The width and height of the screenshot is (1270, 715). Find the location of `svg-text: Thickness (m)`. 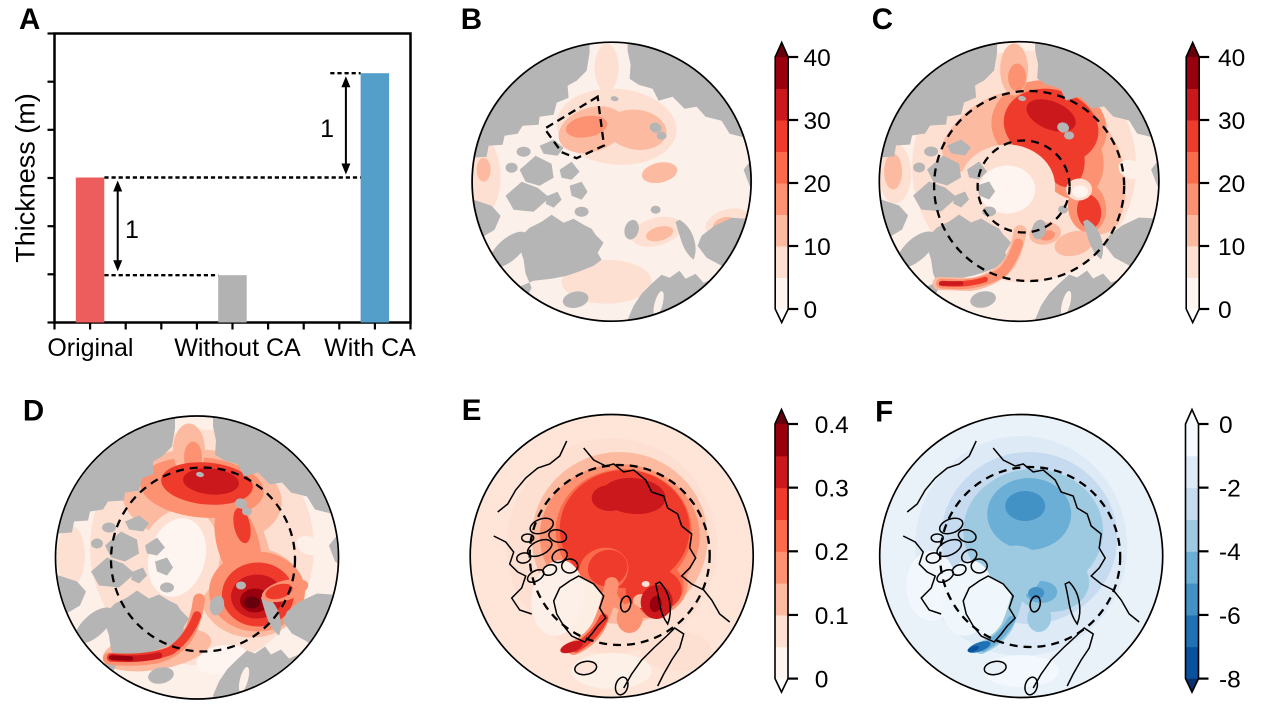

svg-text: Thickness (m) is located at coordinates (26, 178).